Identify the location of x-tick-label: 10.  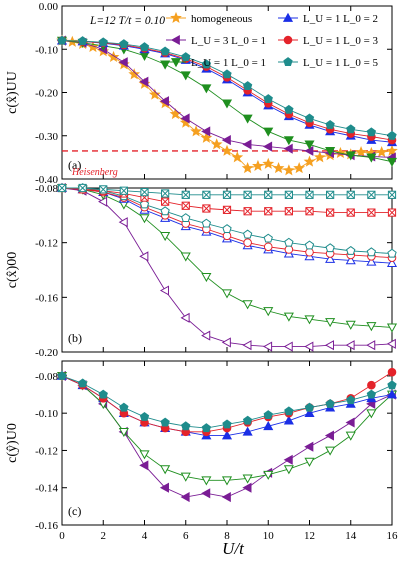
(269, 536).